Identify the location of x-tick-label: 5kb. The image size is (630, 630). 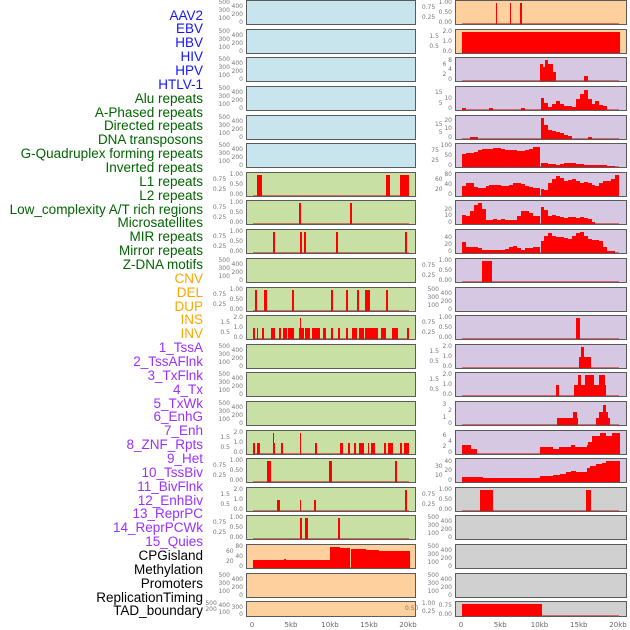
(291, 625).